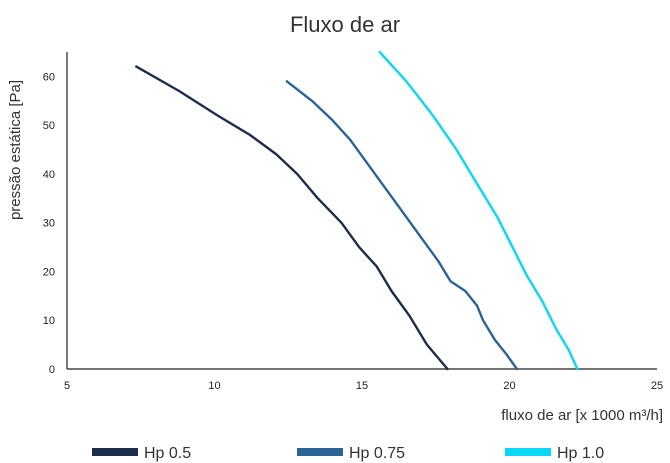  Describe the element at coordinates (49, 77) in the screenshot. I see `y-tick-label: 60` at that location.